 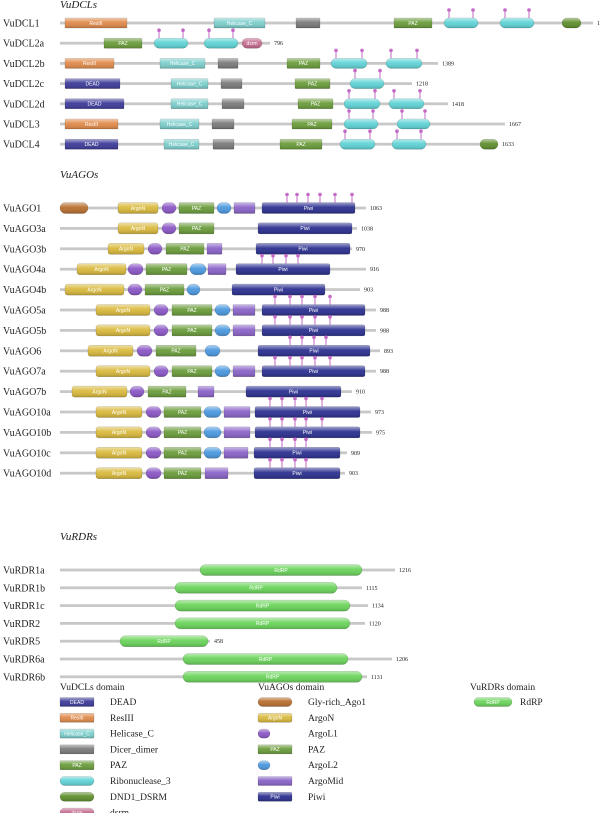 What do you see at coordinates (182, 63) in the screenshot?
I see `domain-helicase-c: Helicase_C` at bounding box center [182, 63].